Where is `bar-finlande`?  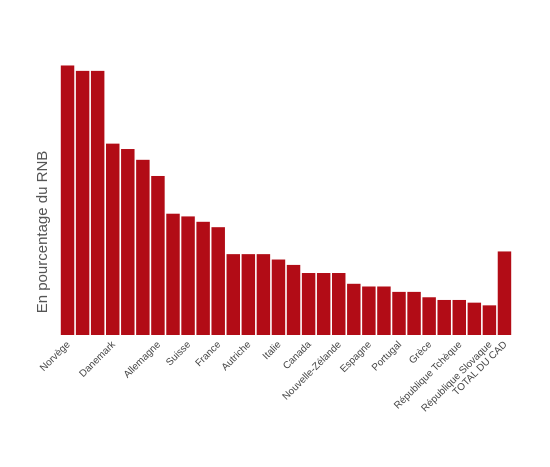
bar-finlande is located at coordinates (173, 274).